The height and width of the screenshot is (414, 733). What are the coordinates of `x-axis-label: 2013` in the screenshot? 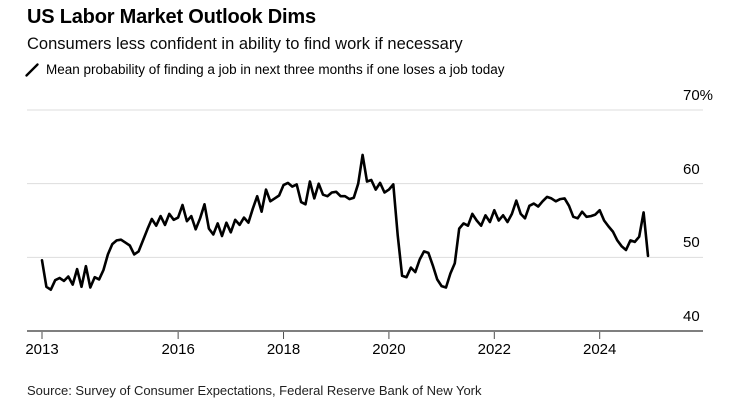 It's located at (42, 349).